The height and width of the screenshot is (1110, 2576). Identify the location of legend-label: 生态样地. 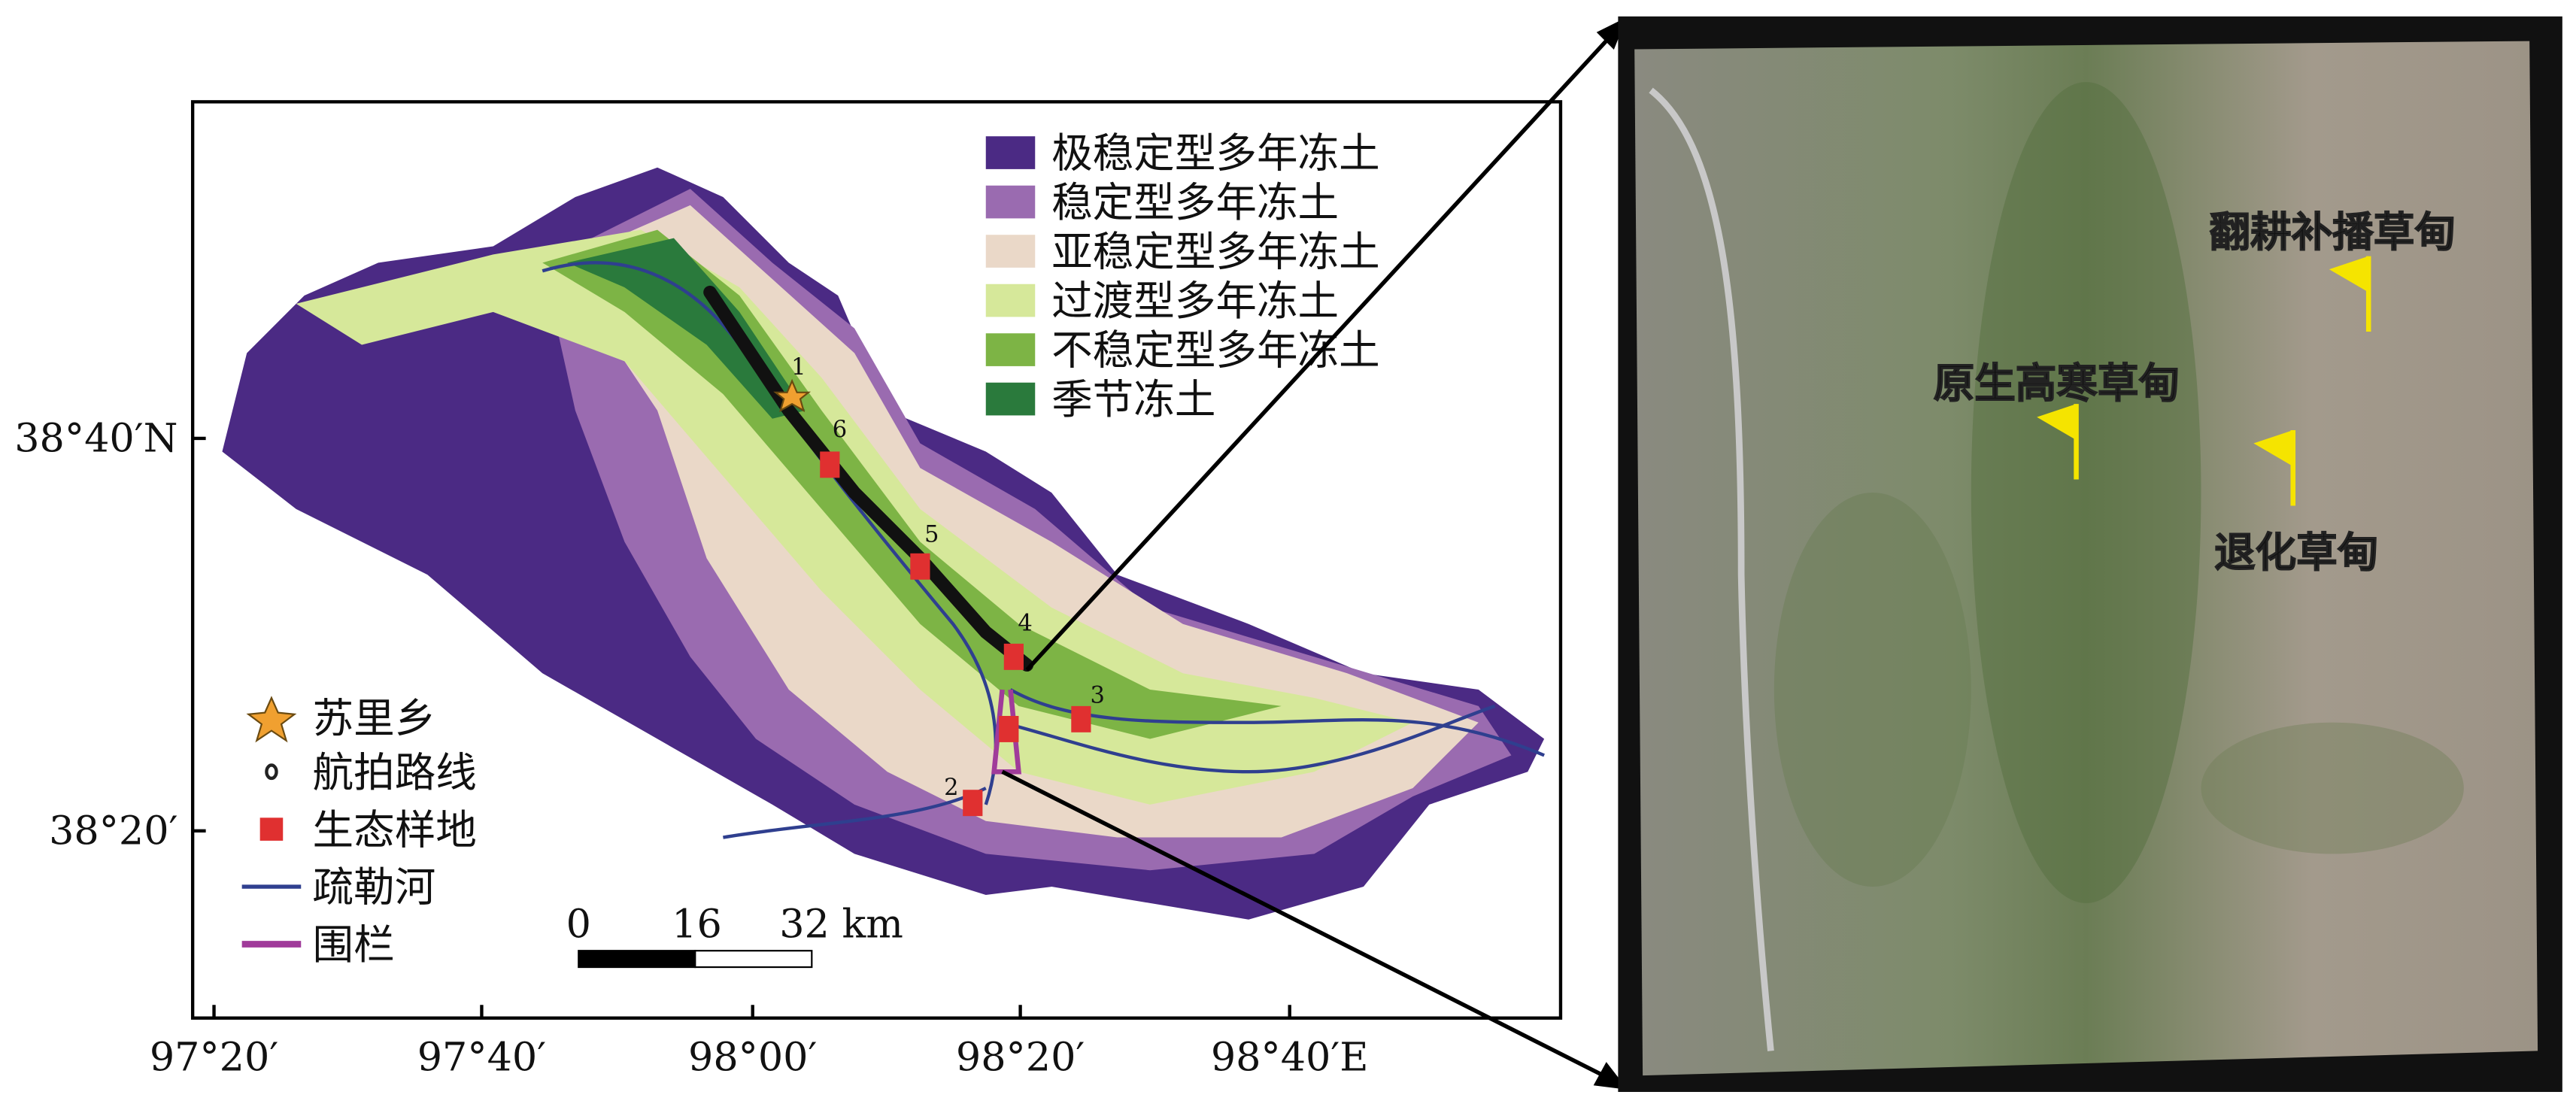
(395, 830).